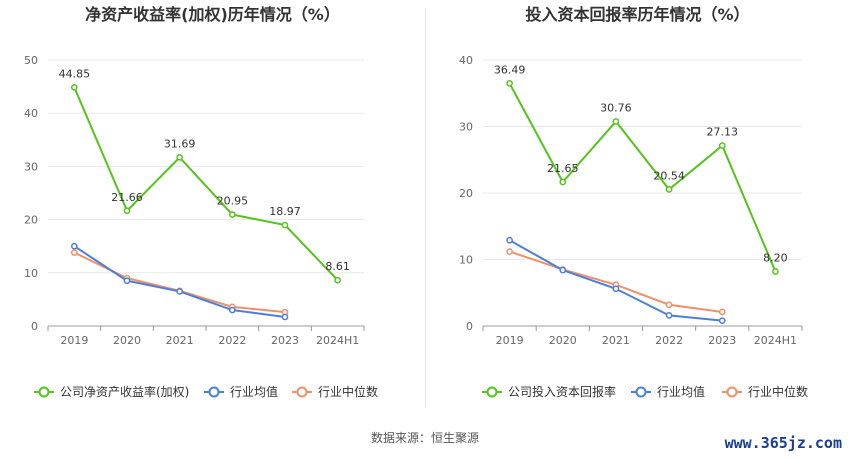 This screenshot has width=850, height=459. I want to click on data-label: 27.13, so click(723, 132).